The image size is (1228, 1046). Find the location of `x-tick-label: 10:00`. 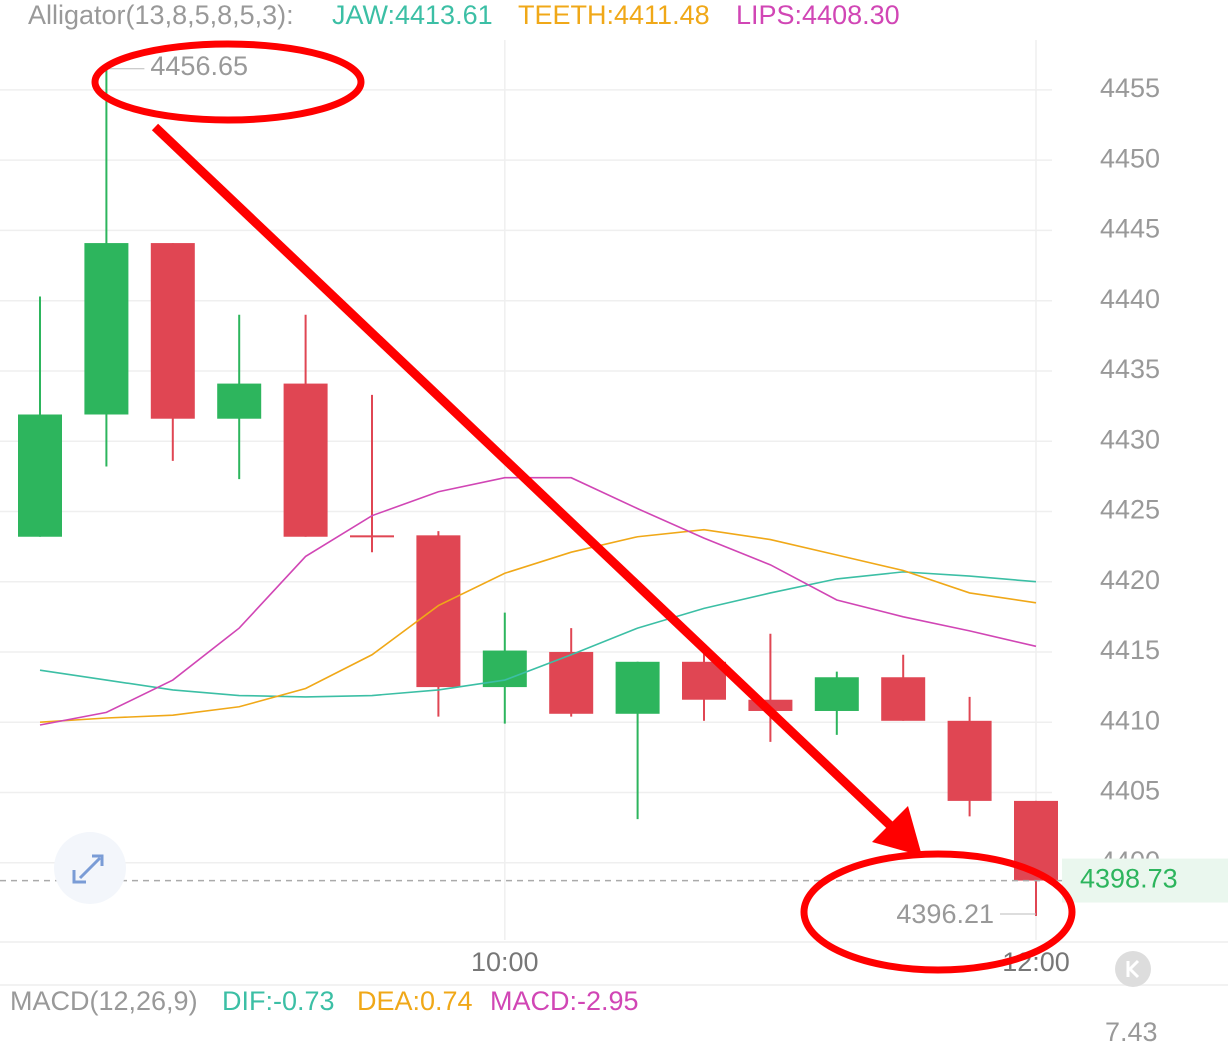

x-tick-label: 10:00 is located at coordinates (505, 962).